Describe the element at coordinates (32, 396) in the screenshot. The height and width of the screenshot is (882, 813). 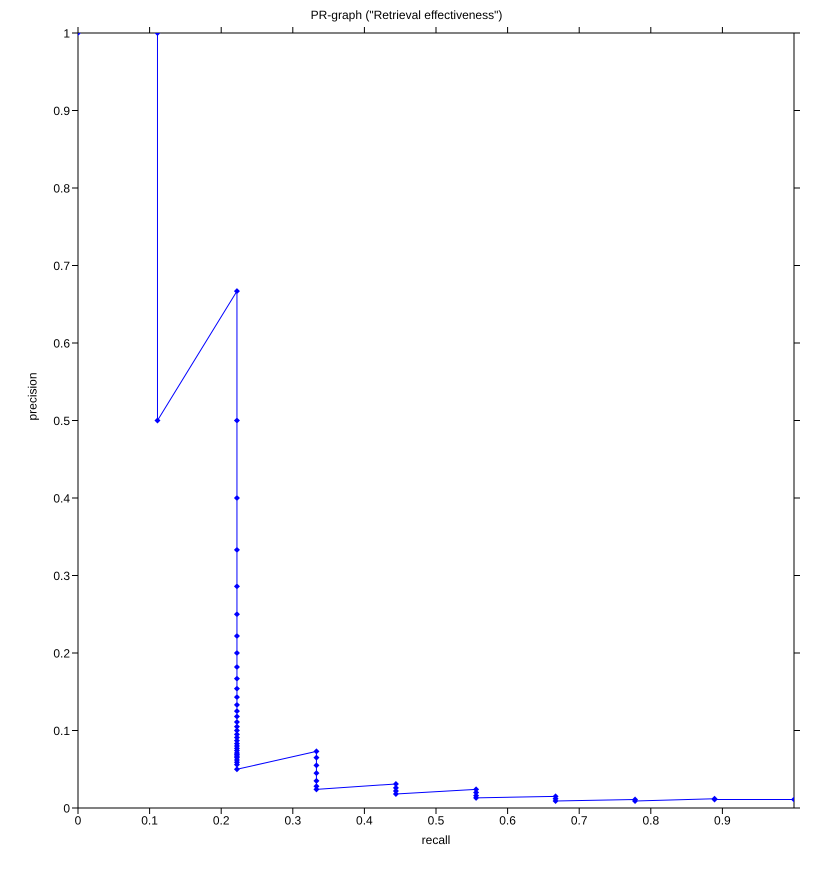
I see `y-axis-title: precision` at that location.